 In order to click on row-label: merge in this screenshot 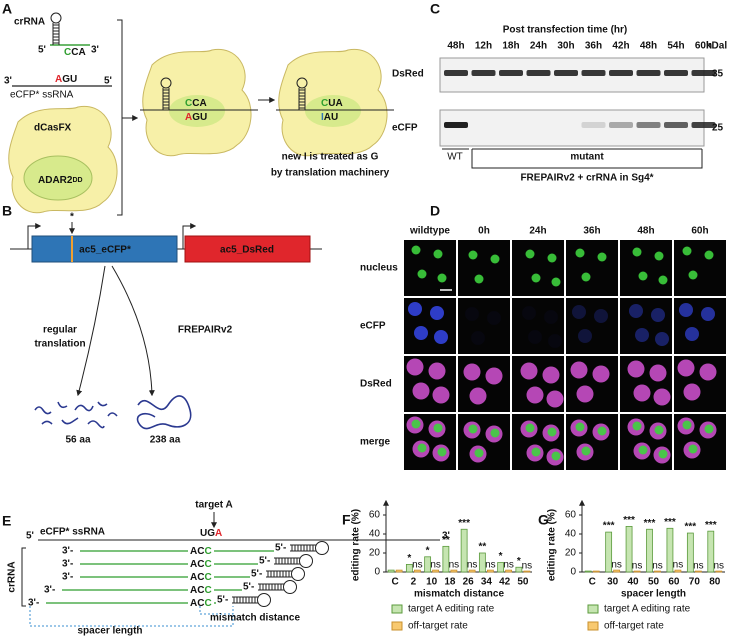, I will do `click(375, 442)`.